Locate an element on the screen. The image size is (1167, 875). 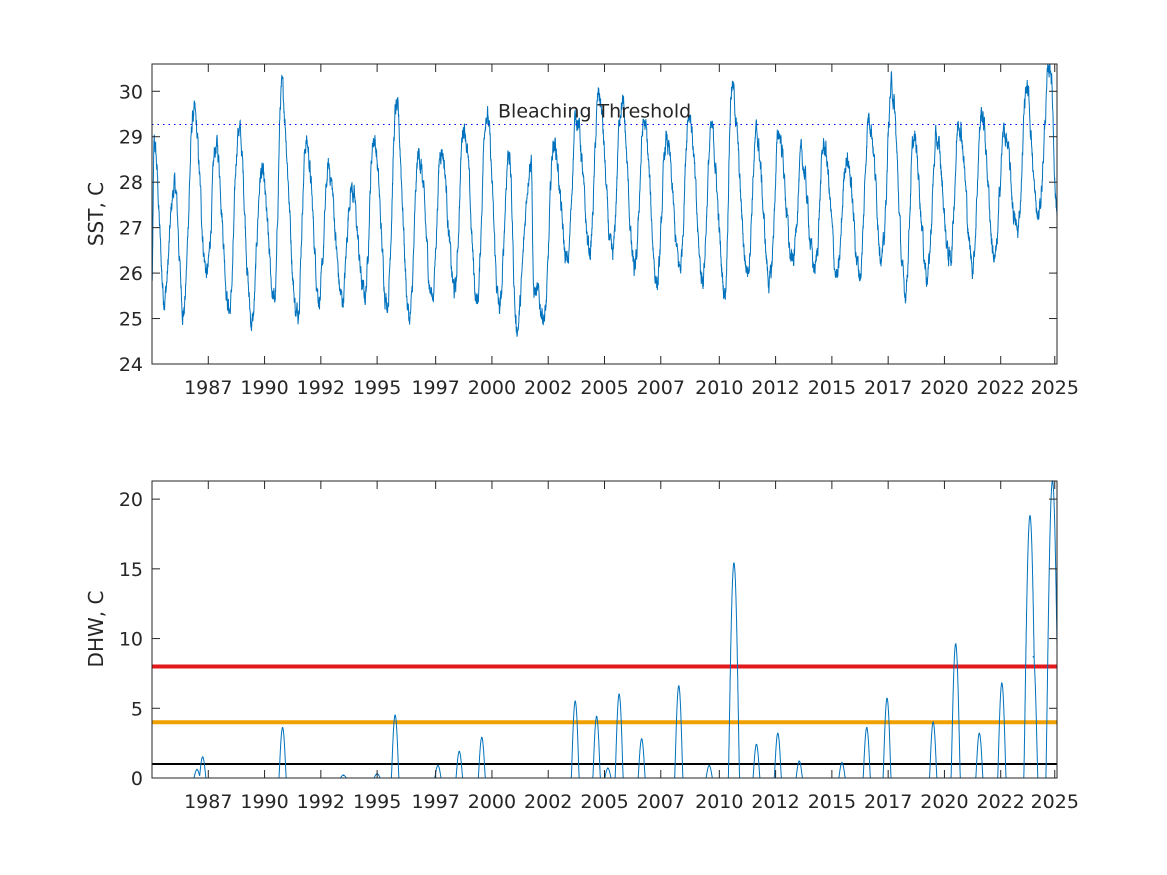
dhw-ytick-label: 5 is located at coordinates (137, 709).